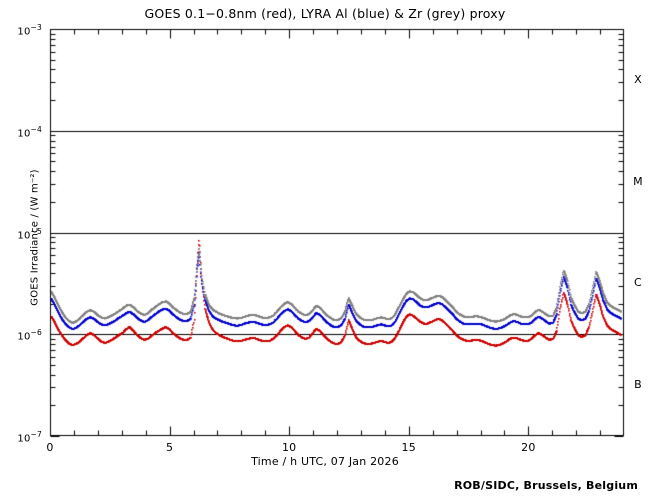 The width and height of the screenshot is (650, 500). I want to click on x-axis-label: Time / h UTC, 07 Jan 2026, so click(325, 461).